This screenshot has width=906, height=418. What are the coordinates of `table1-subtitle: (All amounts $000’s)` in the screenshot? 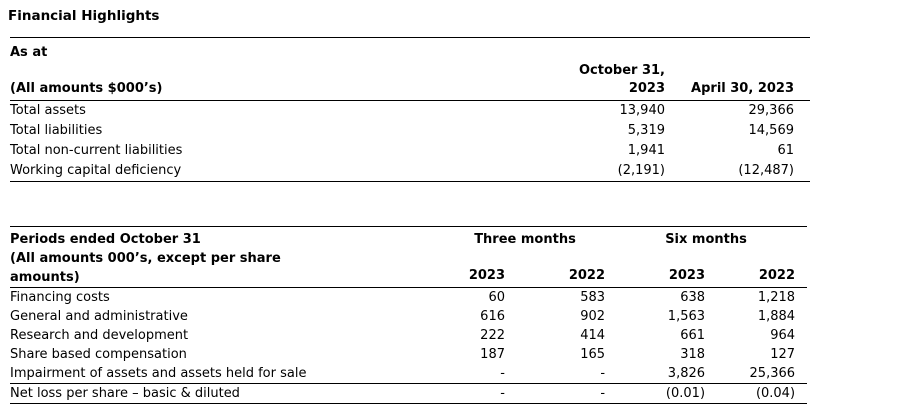 It's located at (237, 90).